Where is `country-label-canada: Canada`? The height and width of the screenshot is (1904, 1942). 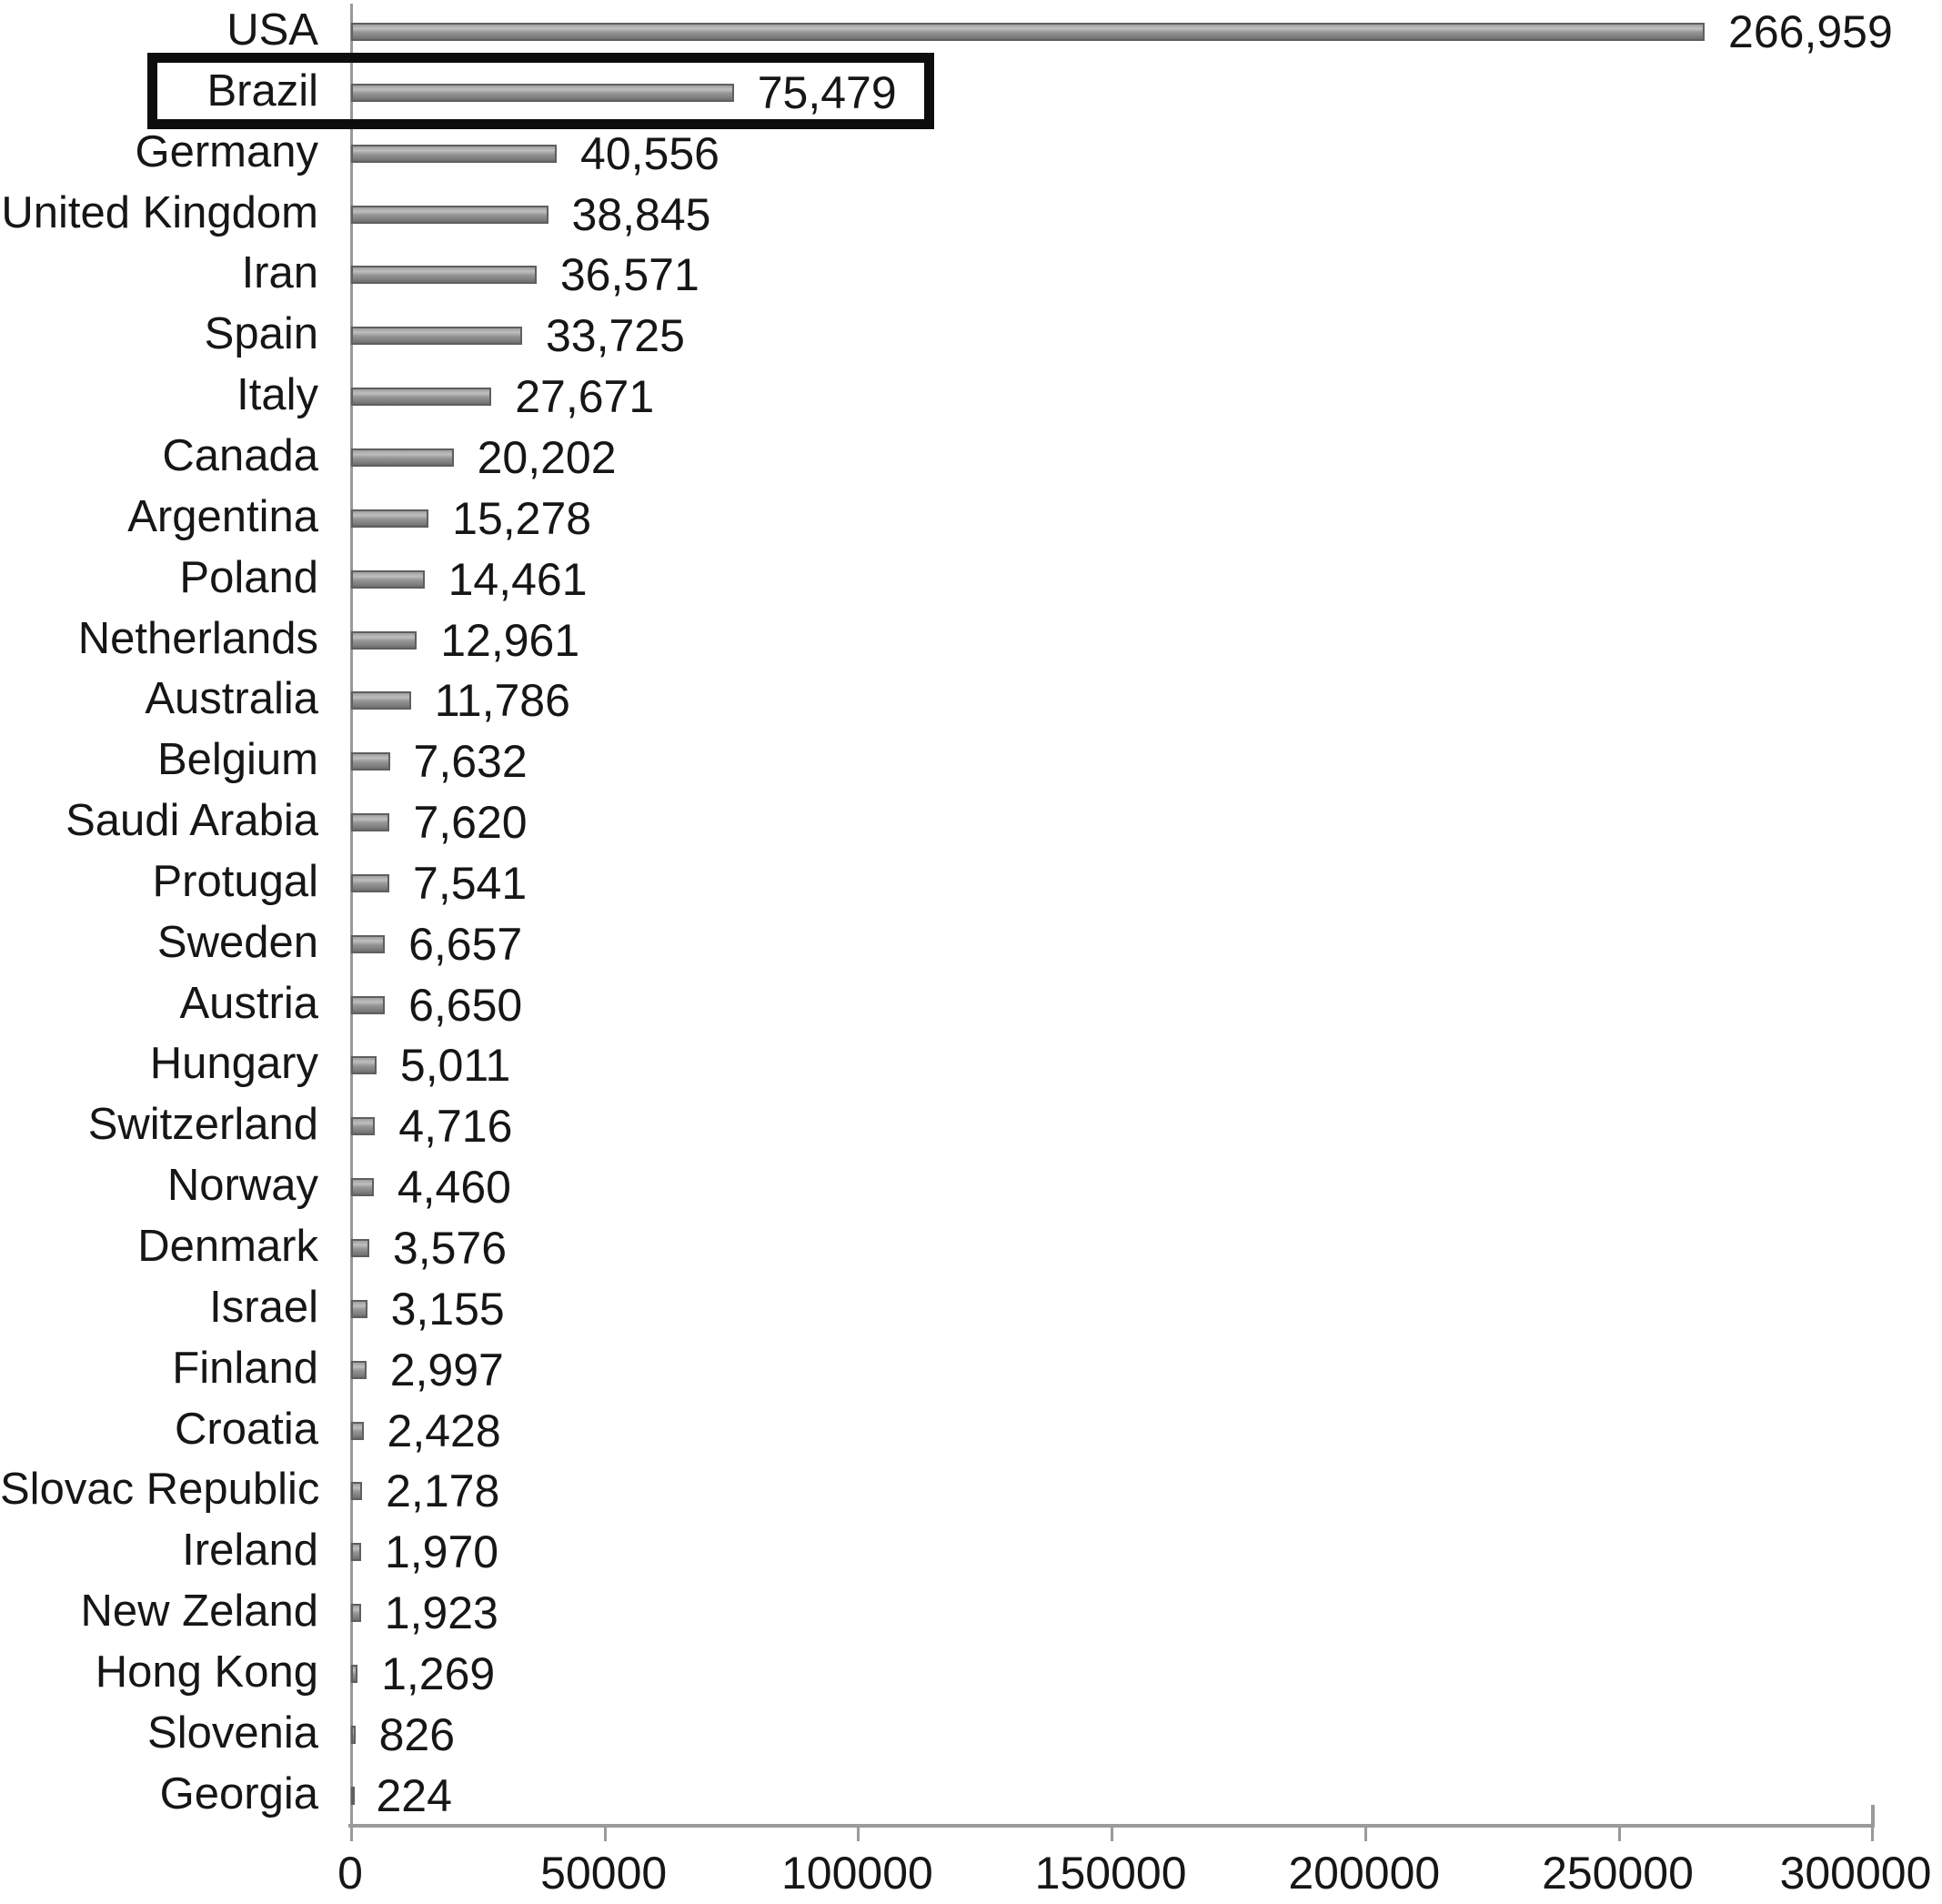
country-label-canada: Canada is located at coordinates (240, 455).